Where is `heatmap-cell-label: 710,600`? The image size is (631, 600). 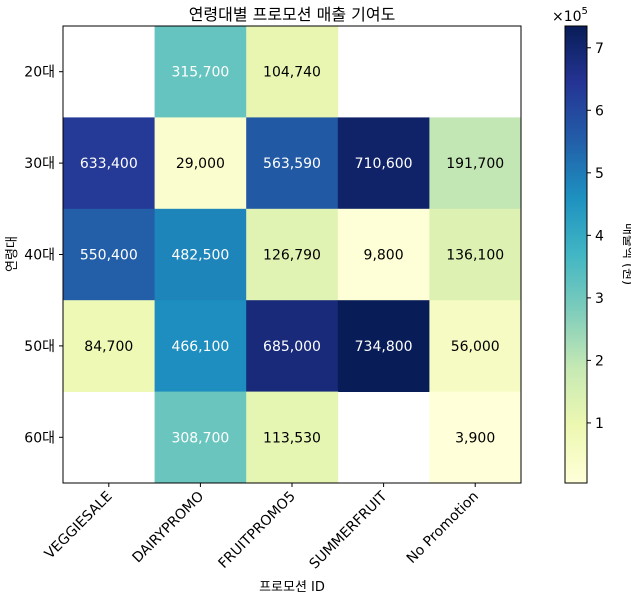 heatmap-cell-label: 710,600 is located at coordinates (384, 164).